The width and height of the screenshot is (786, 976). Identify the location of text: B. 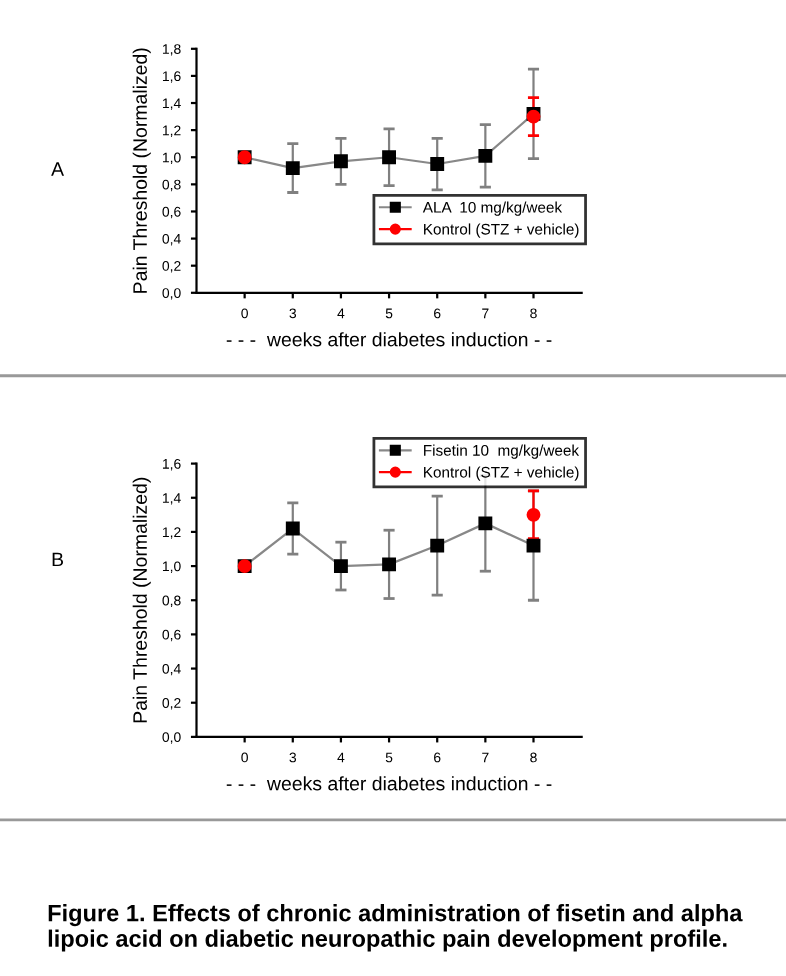
(58, 559).